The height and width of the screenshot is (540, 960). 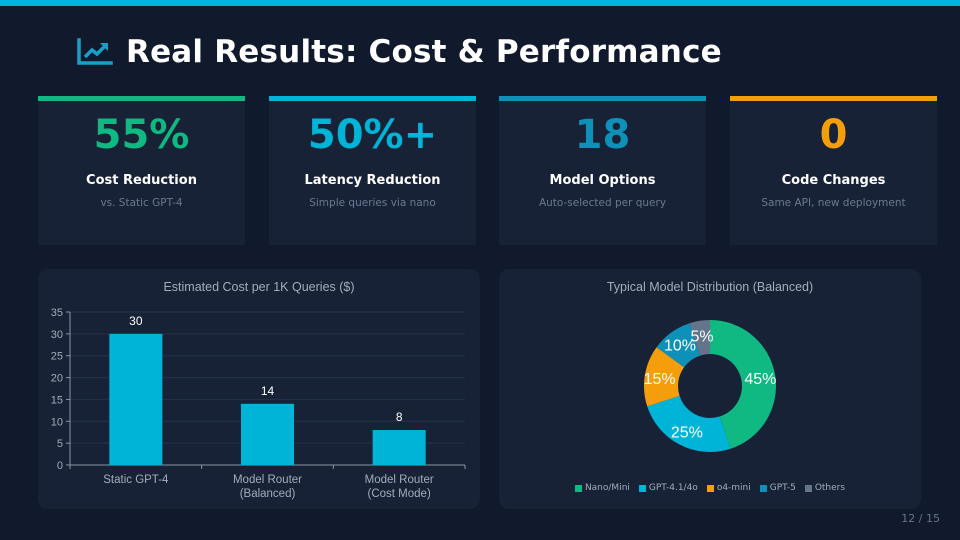 I want to click on kpi-subtext: Auto-selected per query, so click(x=602, y=203).